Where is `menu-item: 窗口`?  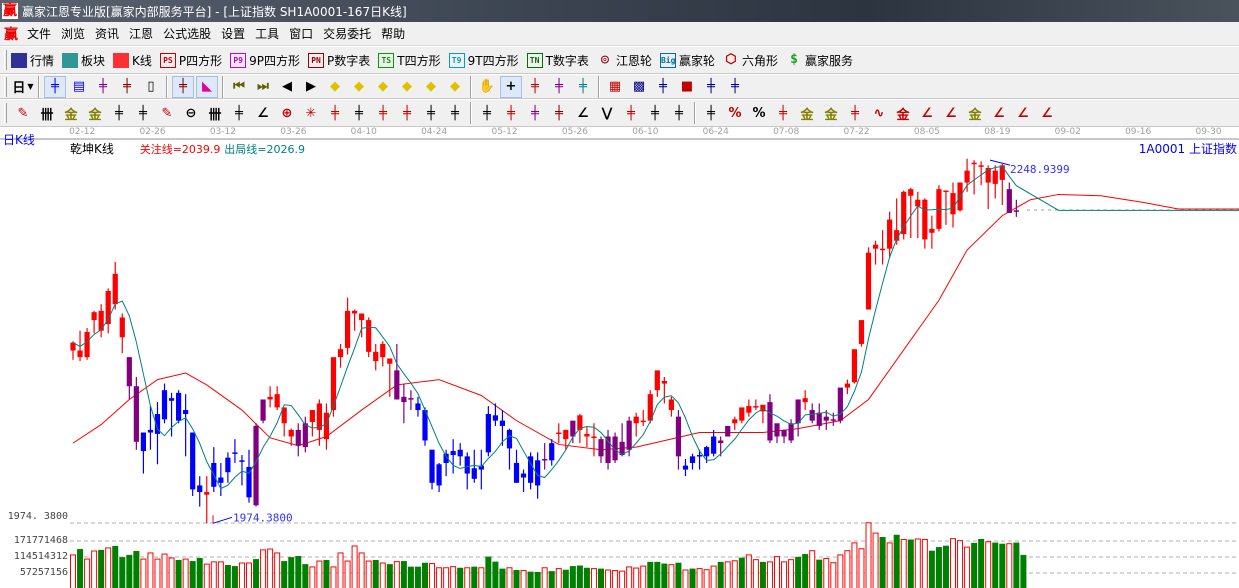
menu-item: 窗口 is located at coordinates (301, 34).